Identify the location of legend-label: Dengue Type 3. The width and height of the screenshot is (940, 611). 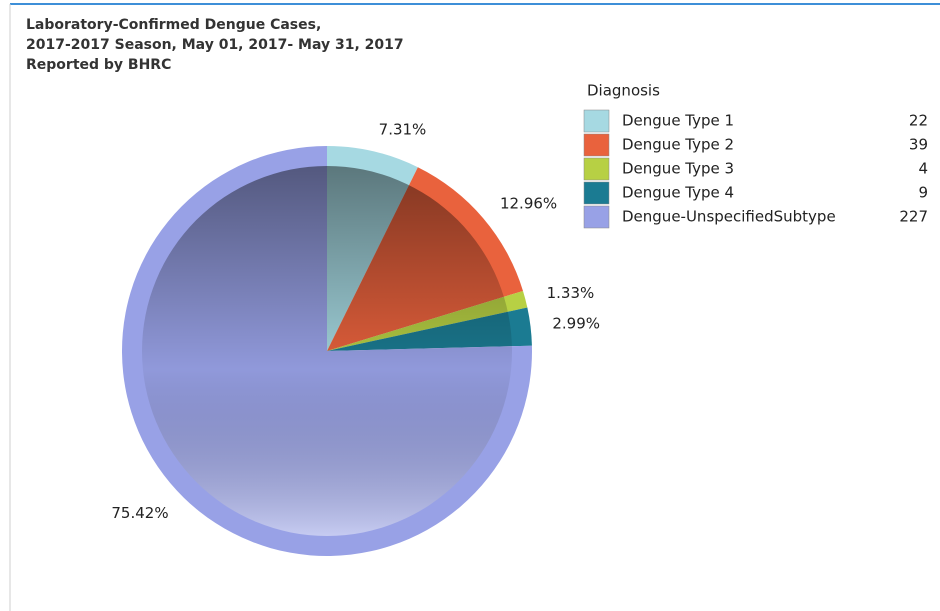
(678, 169).